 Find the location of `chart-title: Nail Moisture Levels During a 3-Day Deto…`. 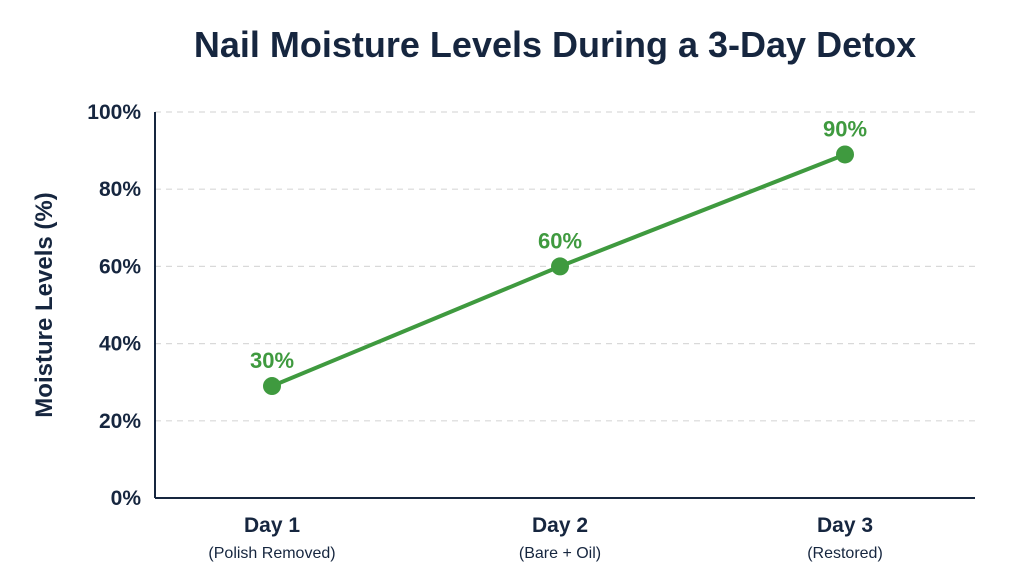

chart-title: Nail Moisture Levels During a 3-Day Deto… is located at coordinates (555, 44).